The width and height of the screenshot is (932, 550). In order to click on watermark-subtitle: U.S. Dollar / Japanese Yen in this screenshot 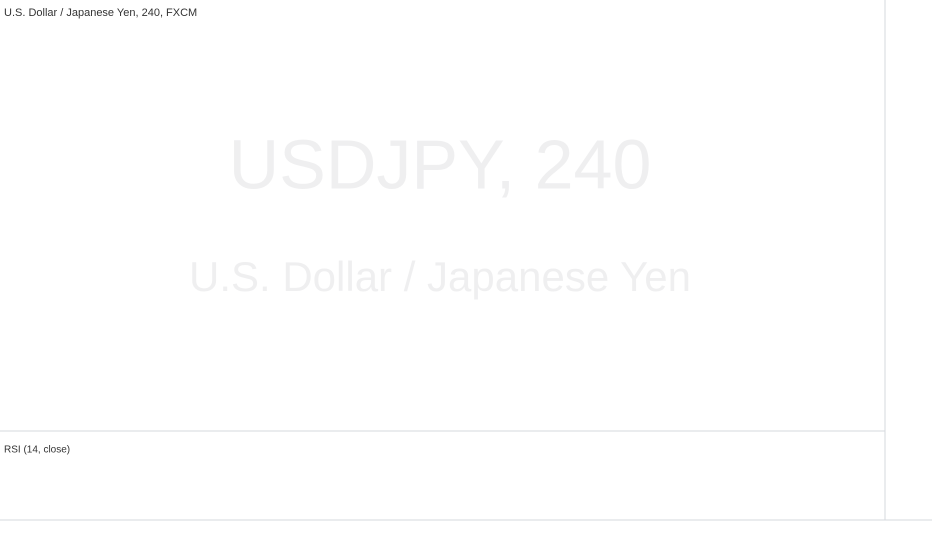, I will do `click(440, 276)`.